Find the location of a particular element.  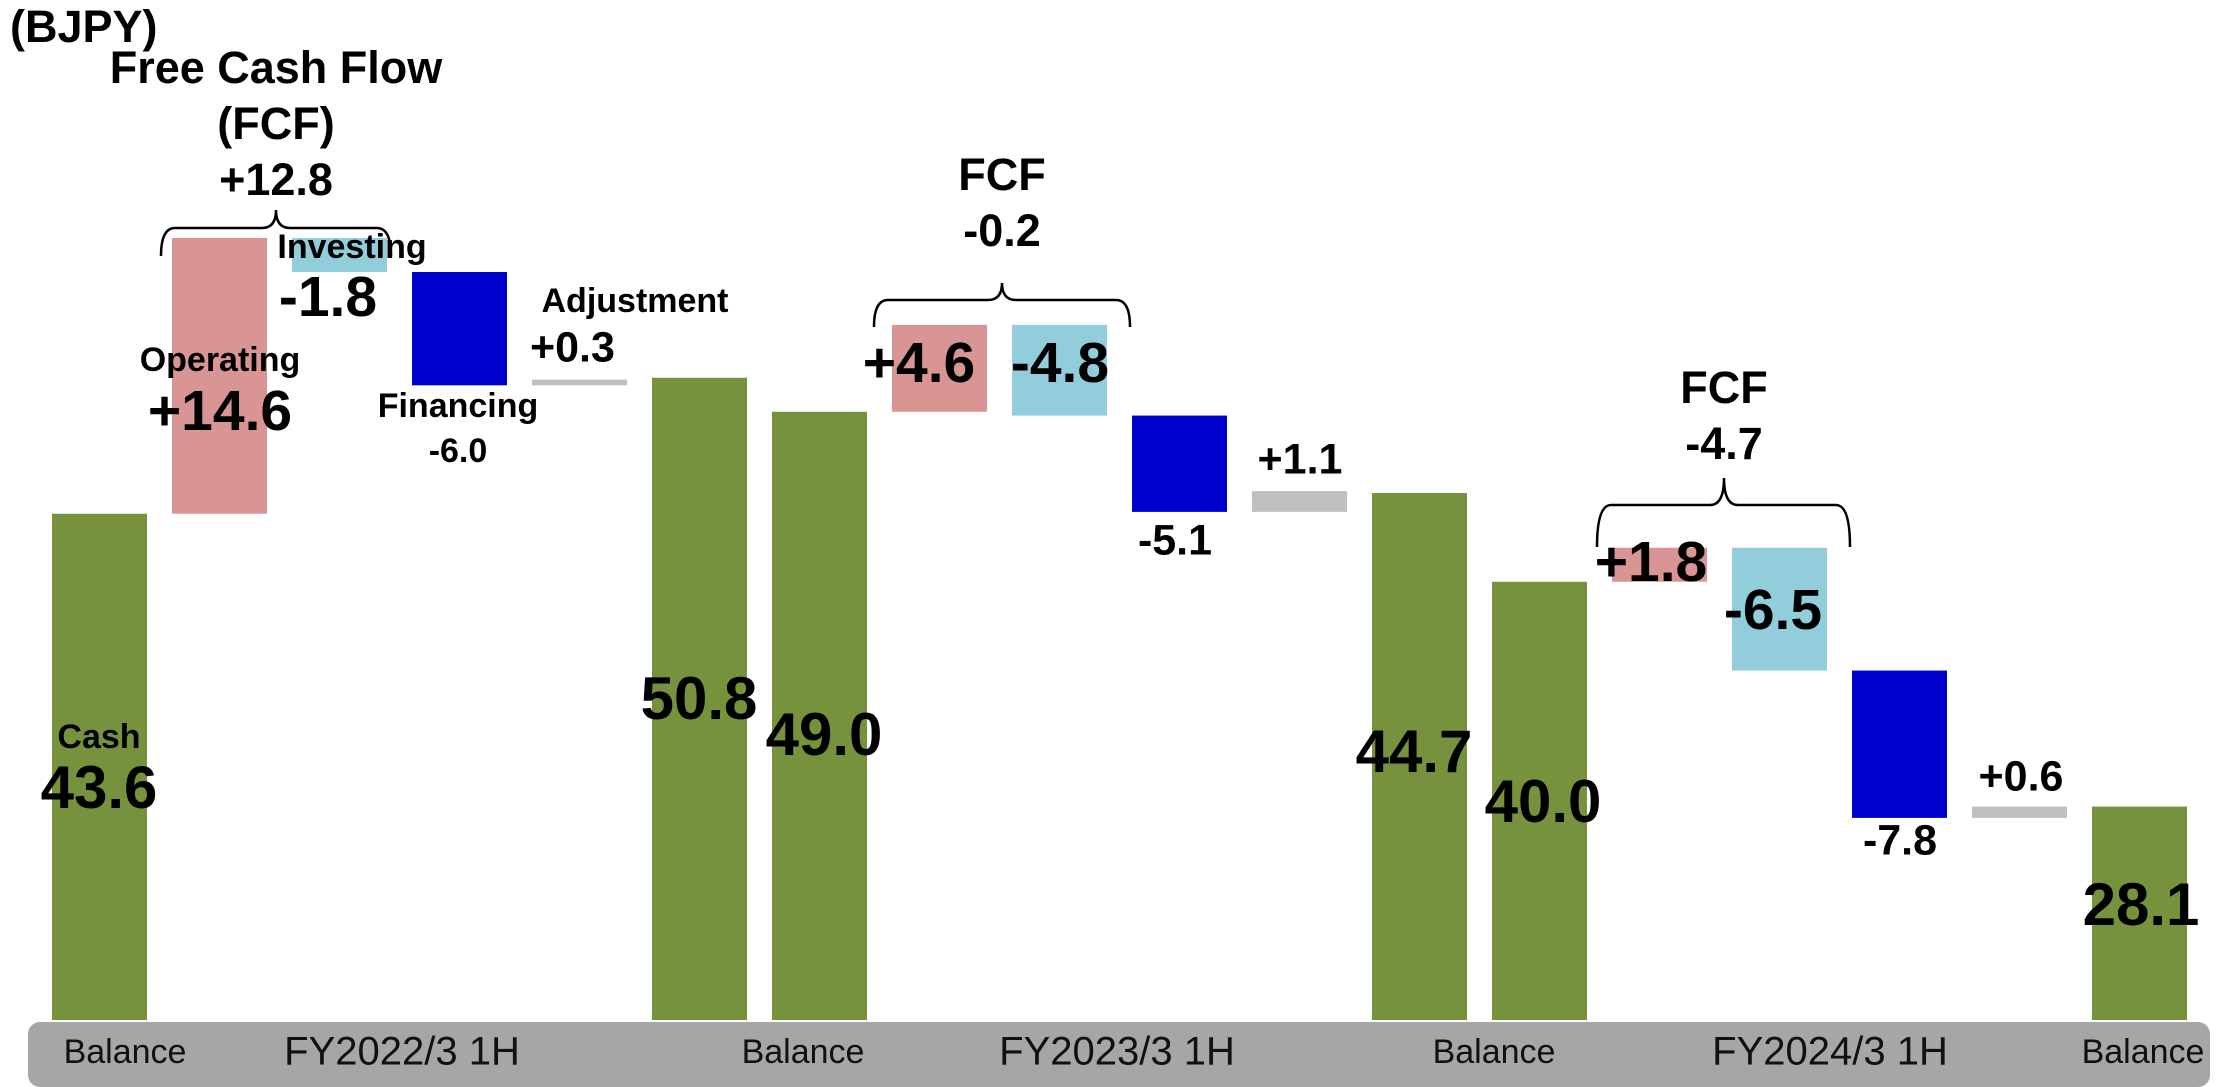

value-label: -4.8 is located at coordinates (1060, 363).